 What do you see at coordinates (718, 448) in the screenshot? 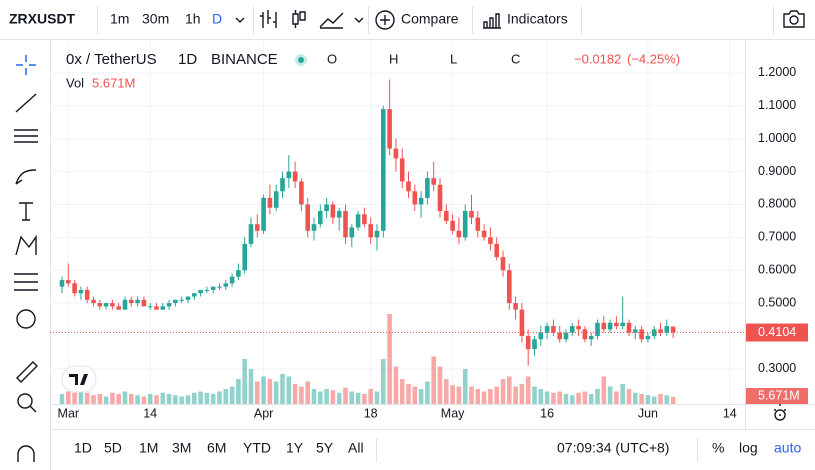
I see `percent-toggle: %` at bounding box center [718, 448].